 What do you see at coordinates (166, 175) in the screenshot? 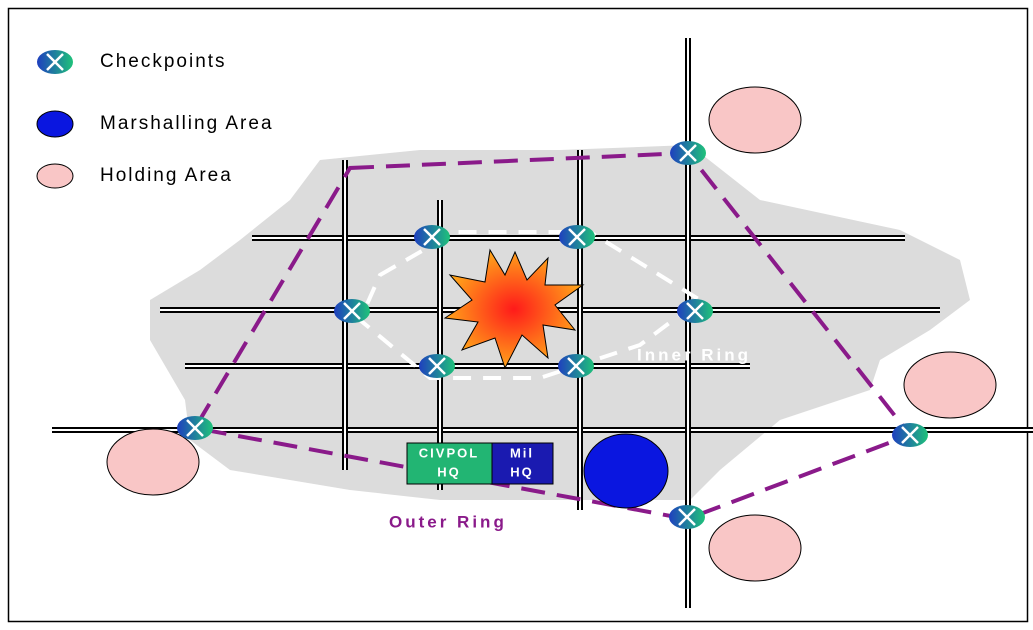
I see `legend-label: Holding Area` at bounding box center [166, 175].